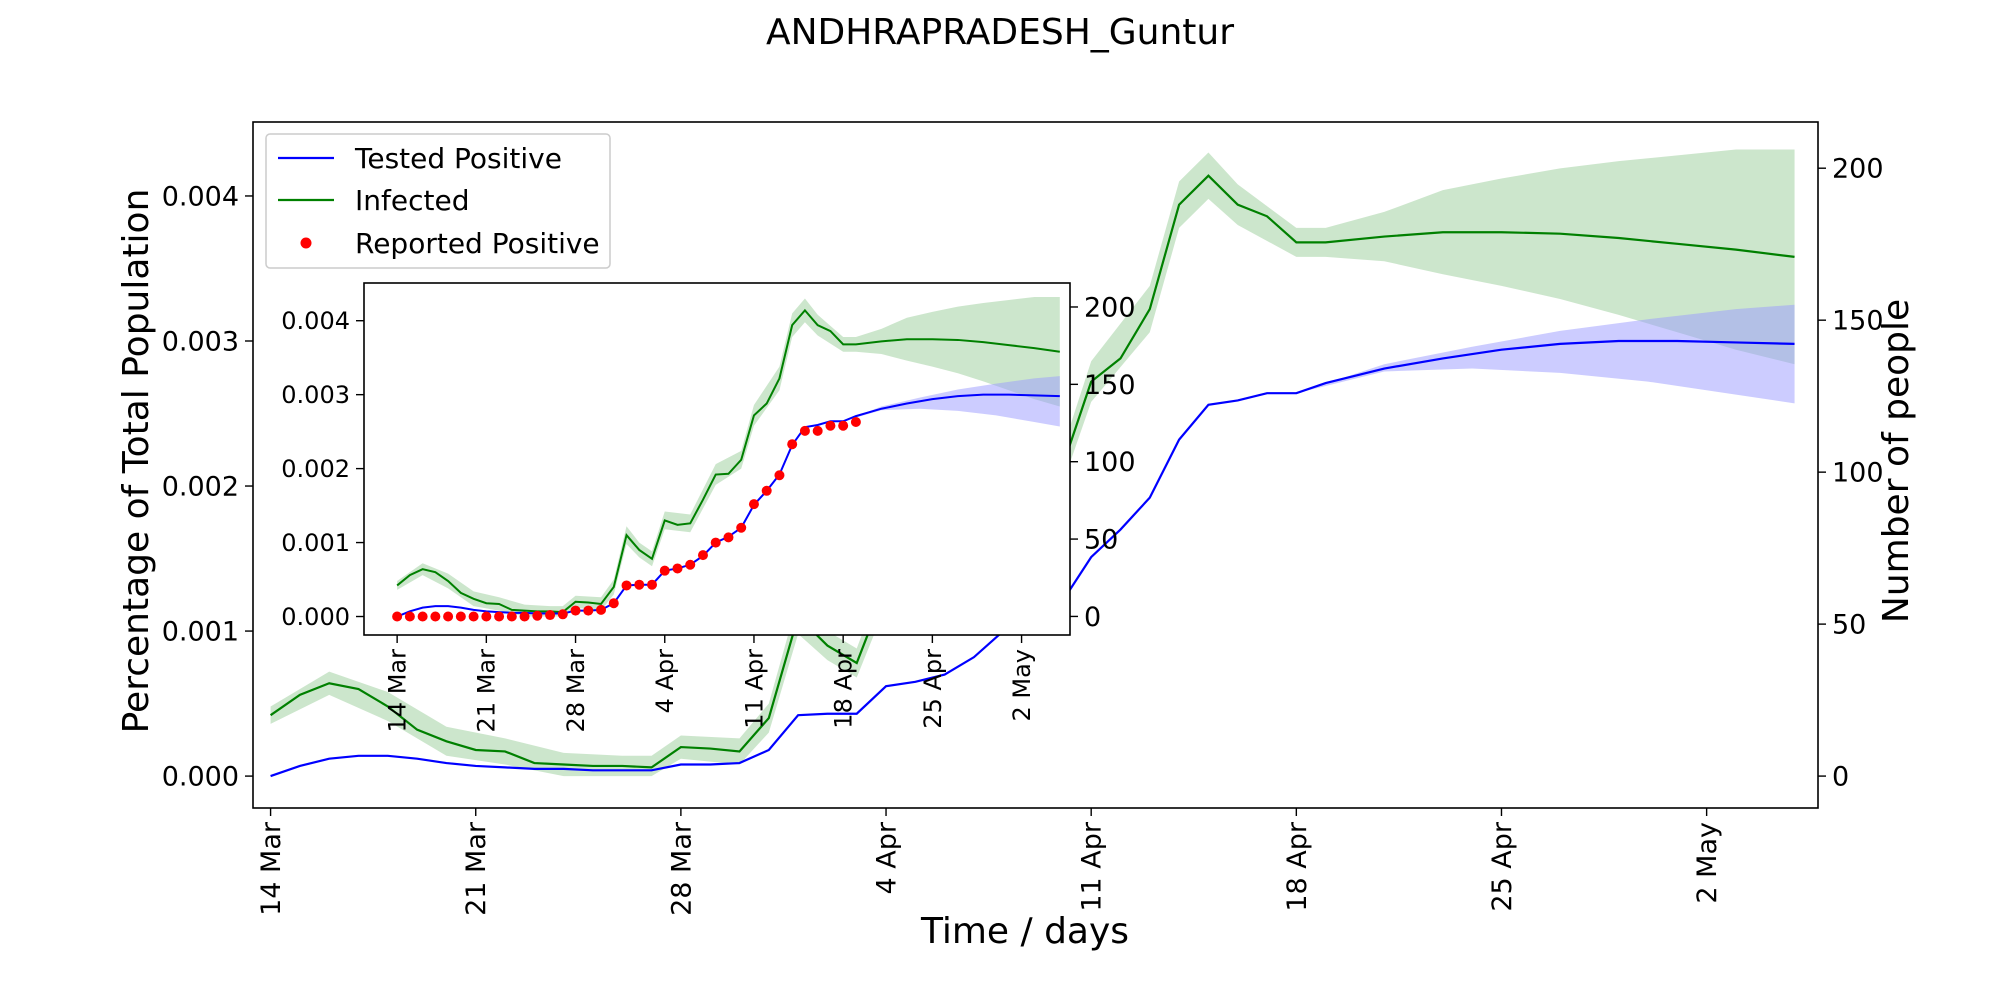  I want to click on inset-x-tick-label: 14 Mar, so click(398, 691).